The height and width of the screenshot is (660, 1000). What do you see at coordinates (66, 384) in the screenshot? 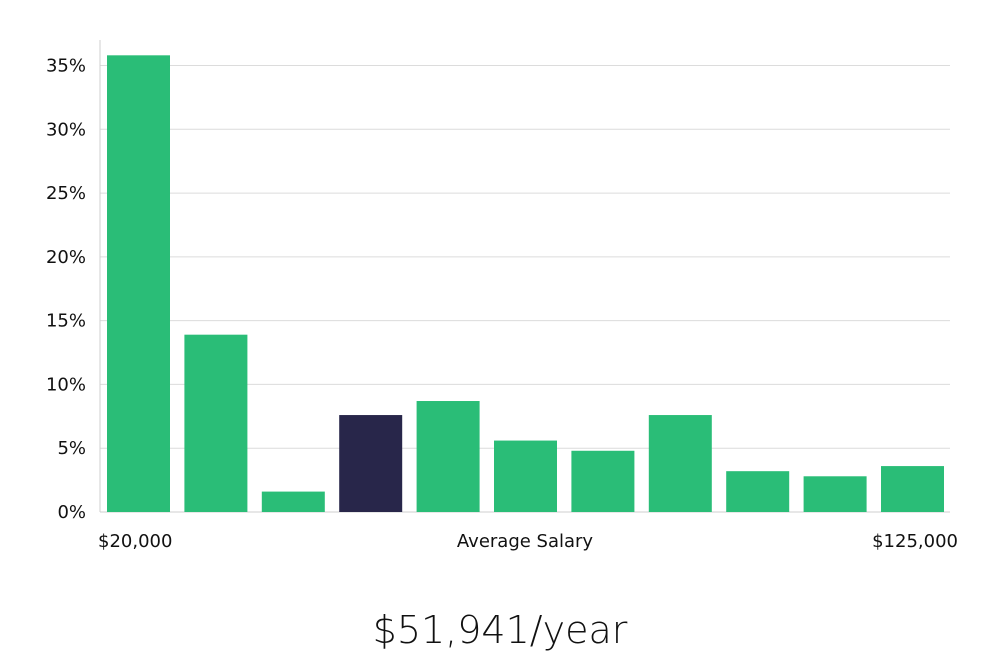
I see `y-tick-label: 10%` at bounding box center [66, 384].